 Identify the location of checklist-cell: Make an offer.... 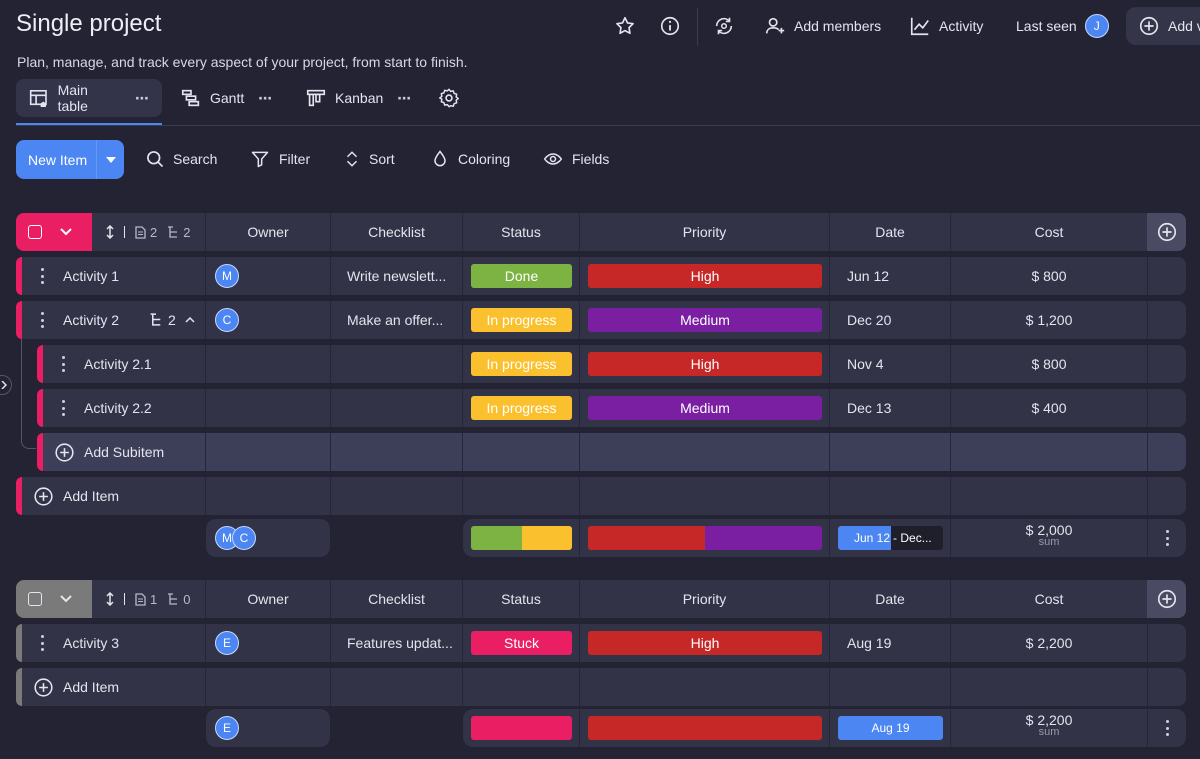
(395, 320).